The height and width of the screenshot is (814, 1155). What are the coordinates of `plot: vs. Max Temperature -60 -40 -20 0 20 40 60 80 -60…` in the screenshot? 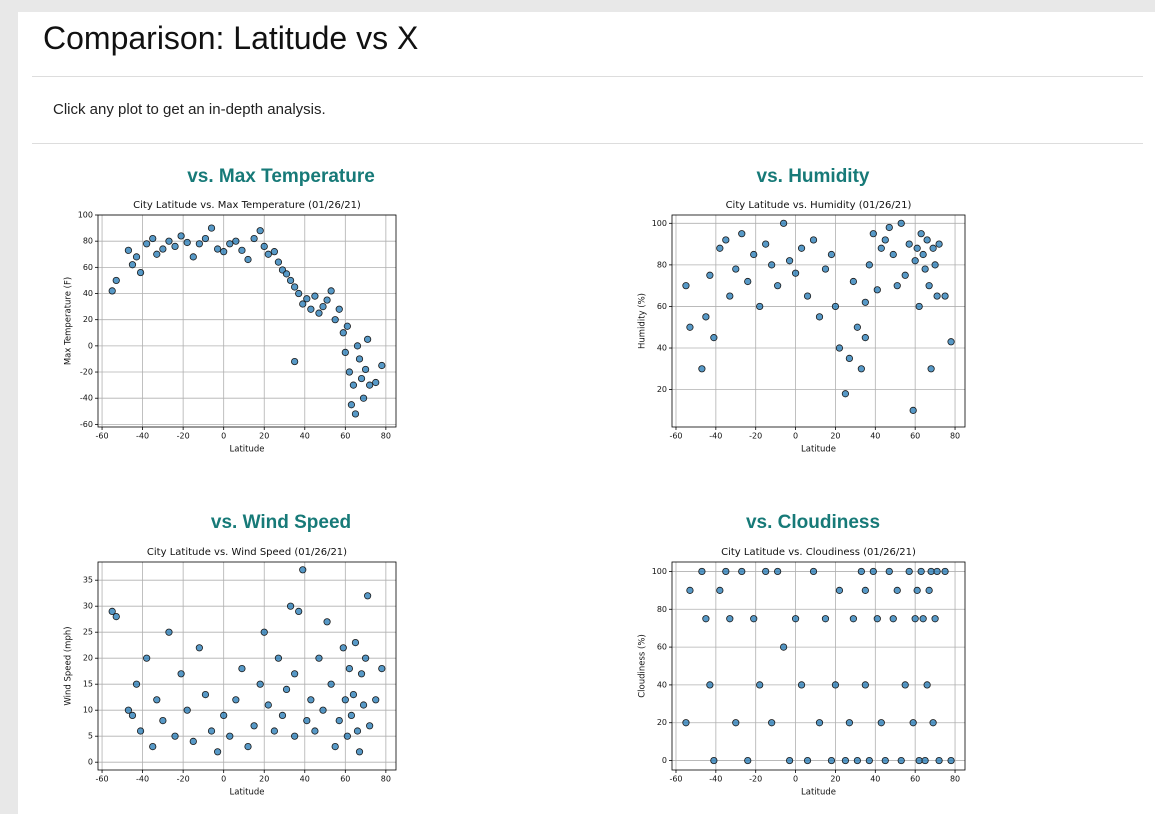 It's located at (230, 310).